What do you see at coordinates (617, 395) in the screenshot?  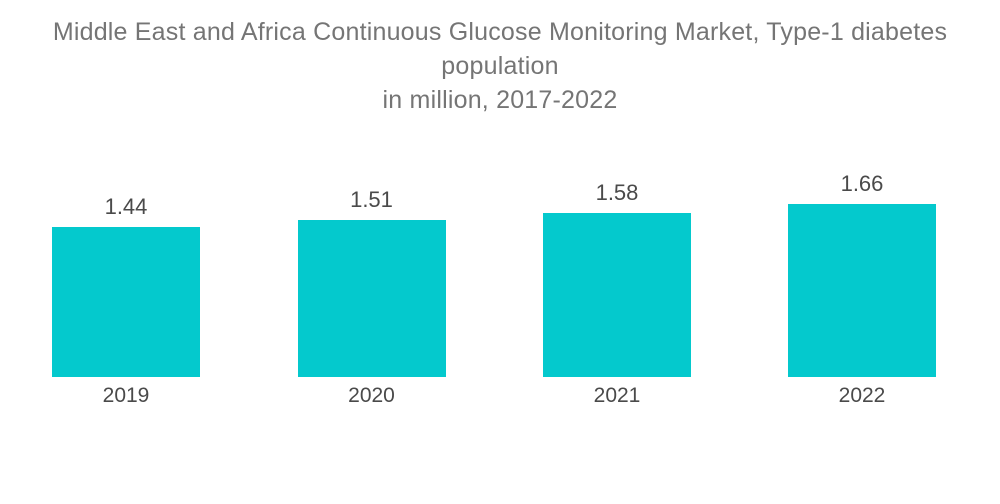 I see `bar-category-label: 2021` at bounding box center [617, 395].